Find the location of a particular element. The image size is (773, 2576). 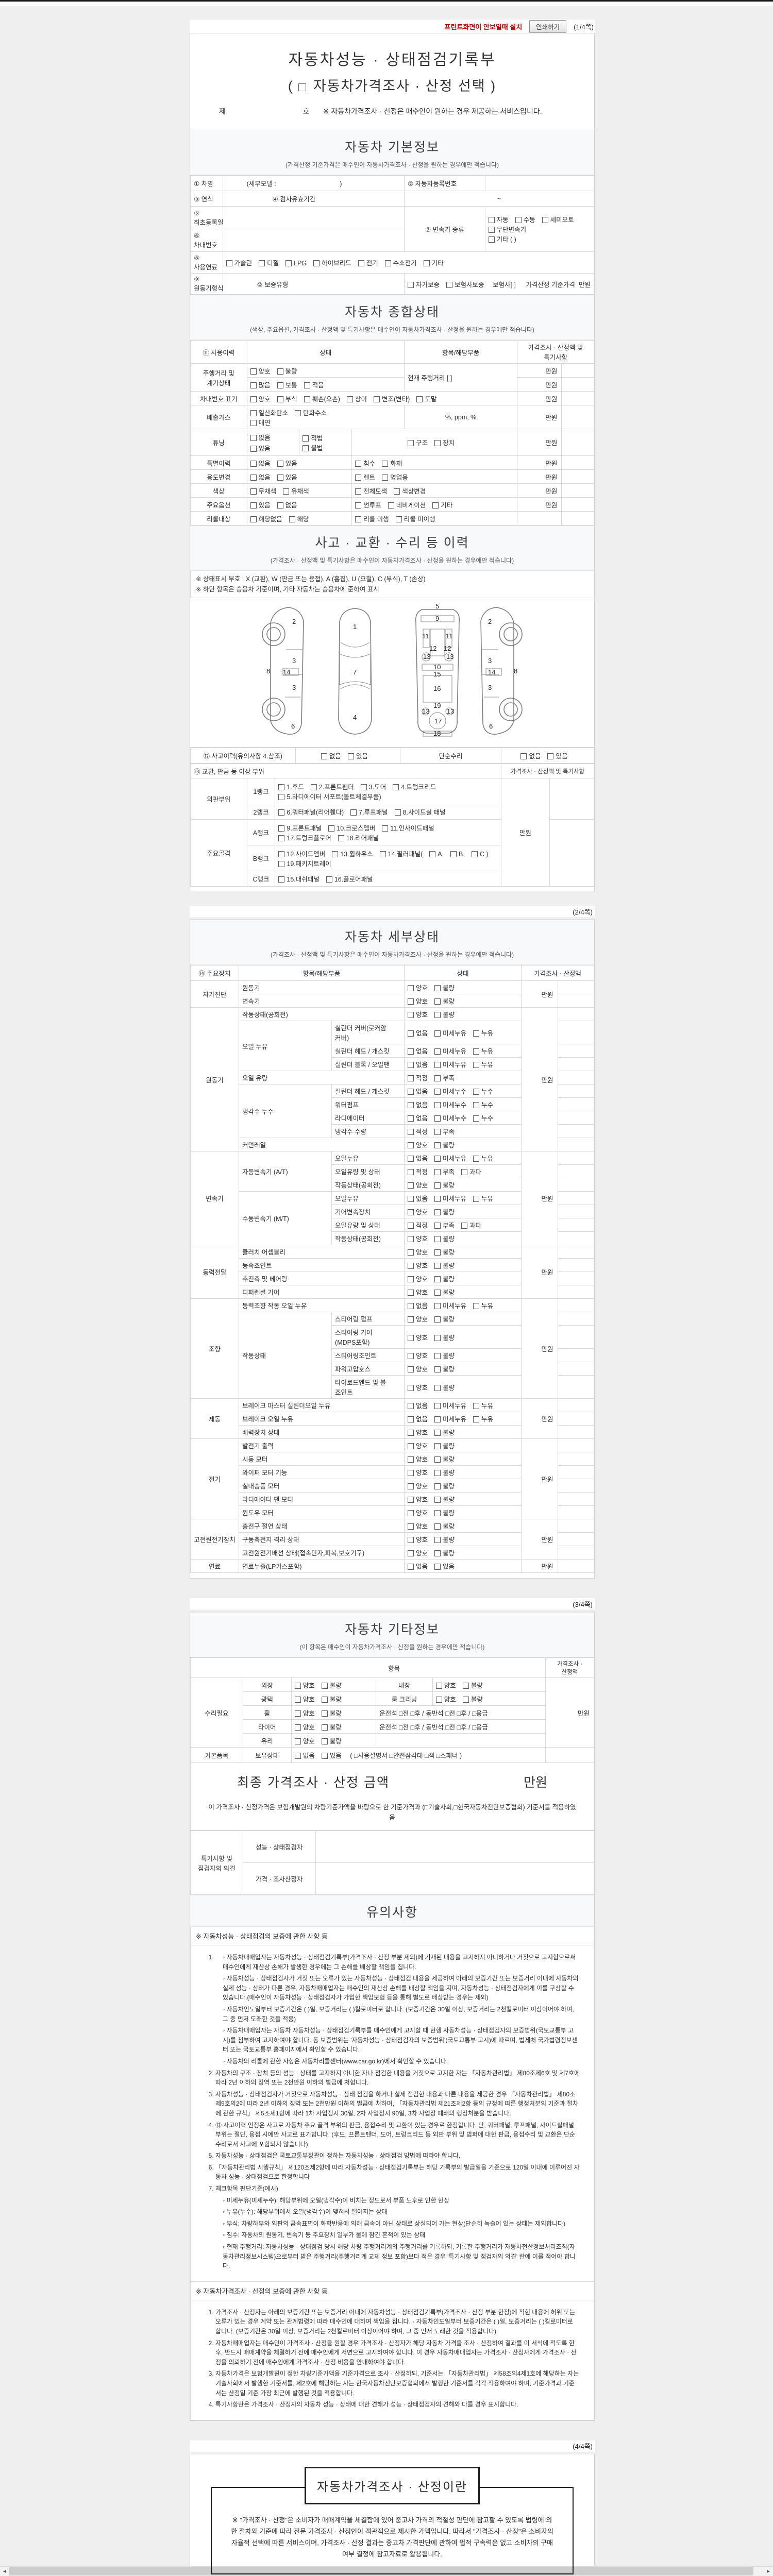

hold-extra-items: ( □사용설명서 □안전삼각대 □잭 □스패너 ) is located at coordinates (406, 1755).